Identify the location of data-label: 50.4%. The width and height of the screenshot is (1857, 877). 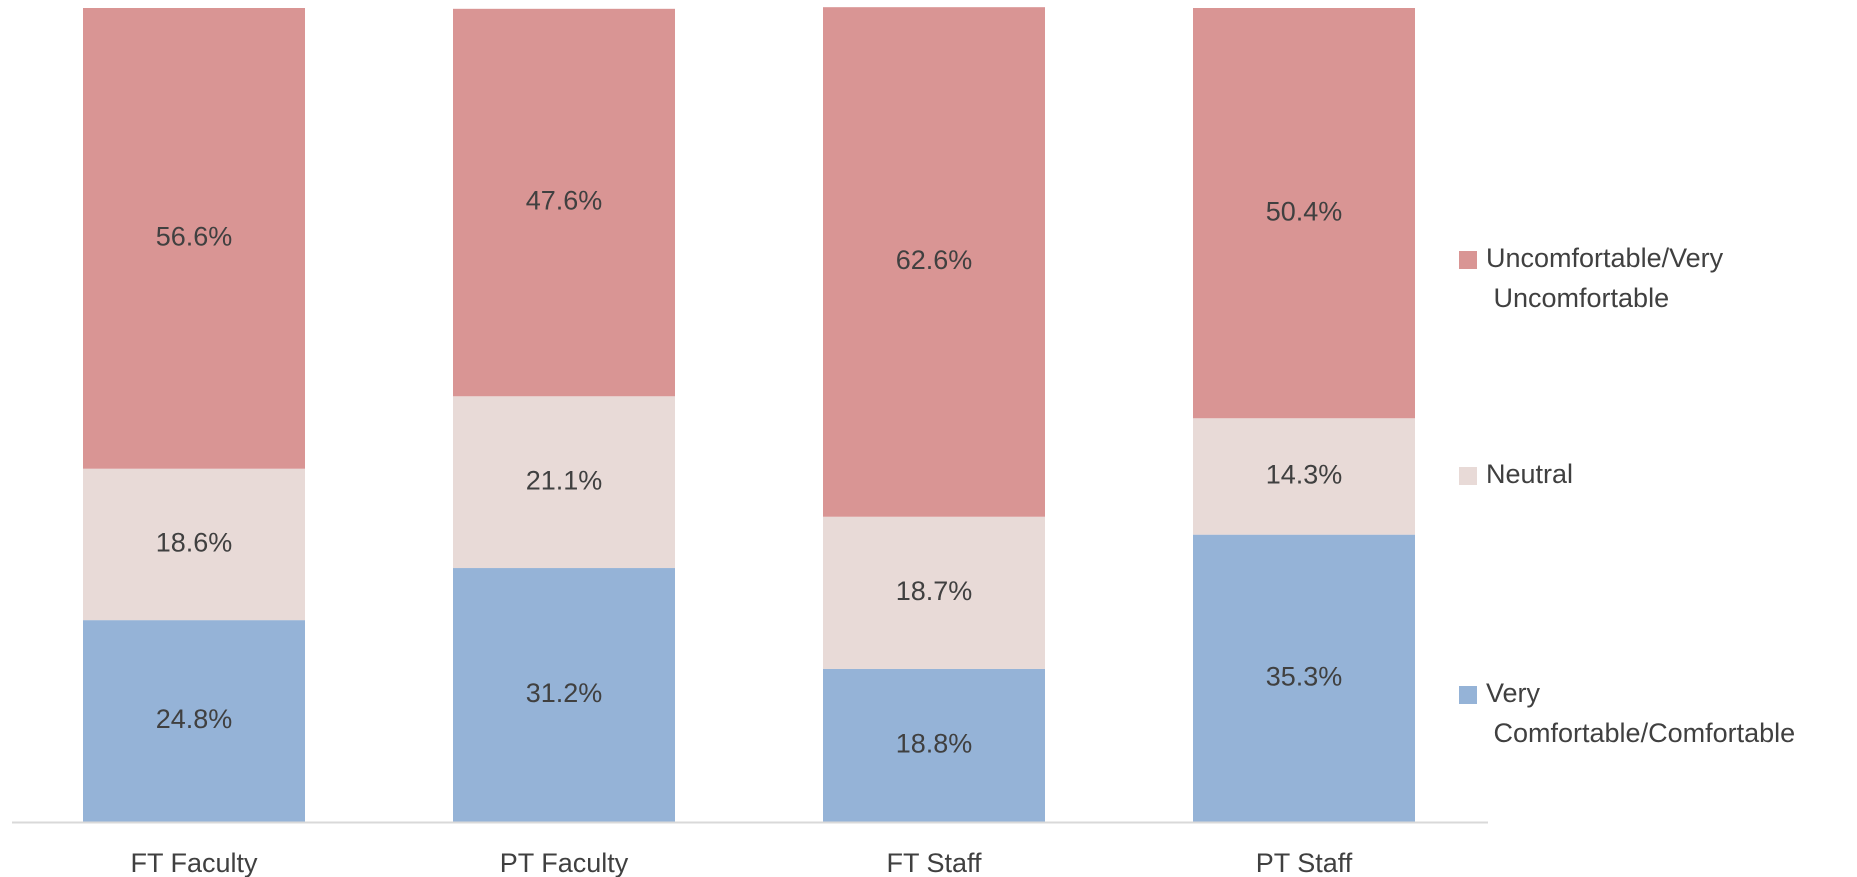
(1304, 211).